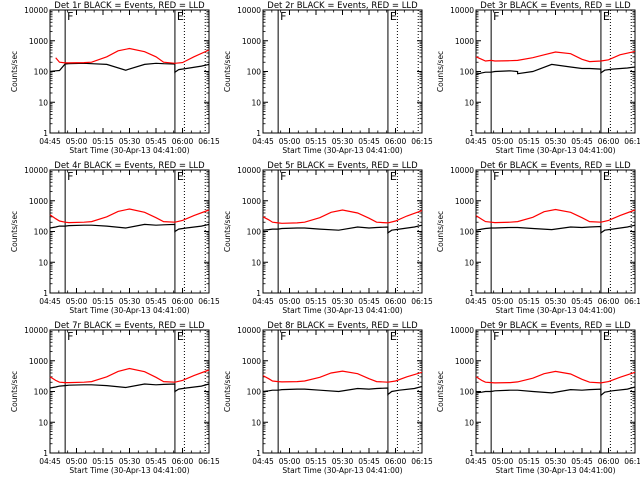 This screenshot has height=480, width=640. Describe the element at coordinates (342, 326) in the screenshot. I see `chart-title: Det 8r BLACK = Events, RED = LLD` at that location.